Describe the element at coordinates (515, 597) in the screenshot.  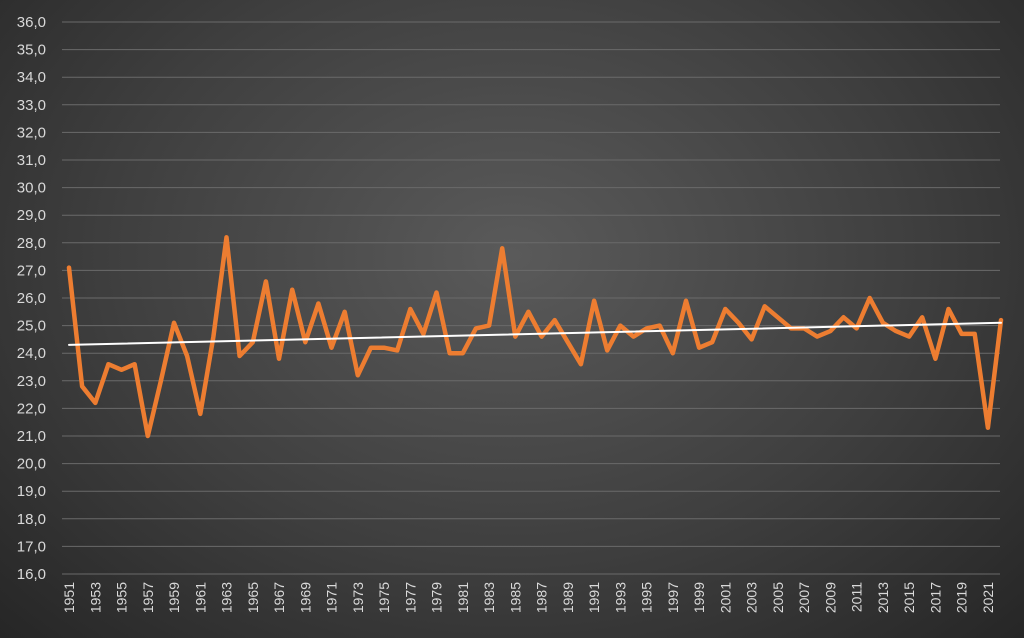
I see `x-tick-label: 1985` at that location.